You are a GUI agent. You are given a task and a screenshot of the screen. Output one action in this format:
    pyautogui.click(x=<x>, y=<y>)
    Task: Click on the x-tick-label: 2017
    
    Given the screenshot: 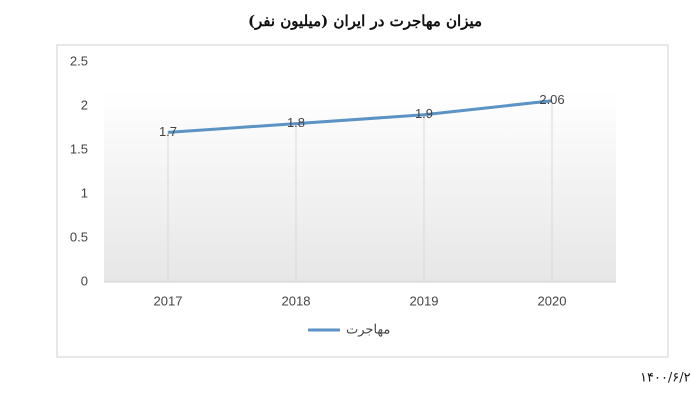 What is the action you would take?
    pyautogui.click(x=168, y=300)
    